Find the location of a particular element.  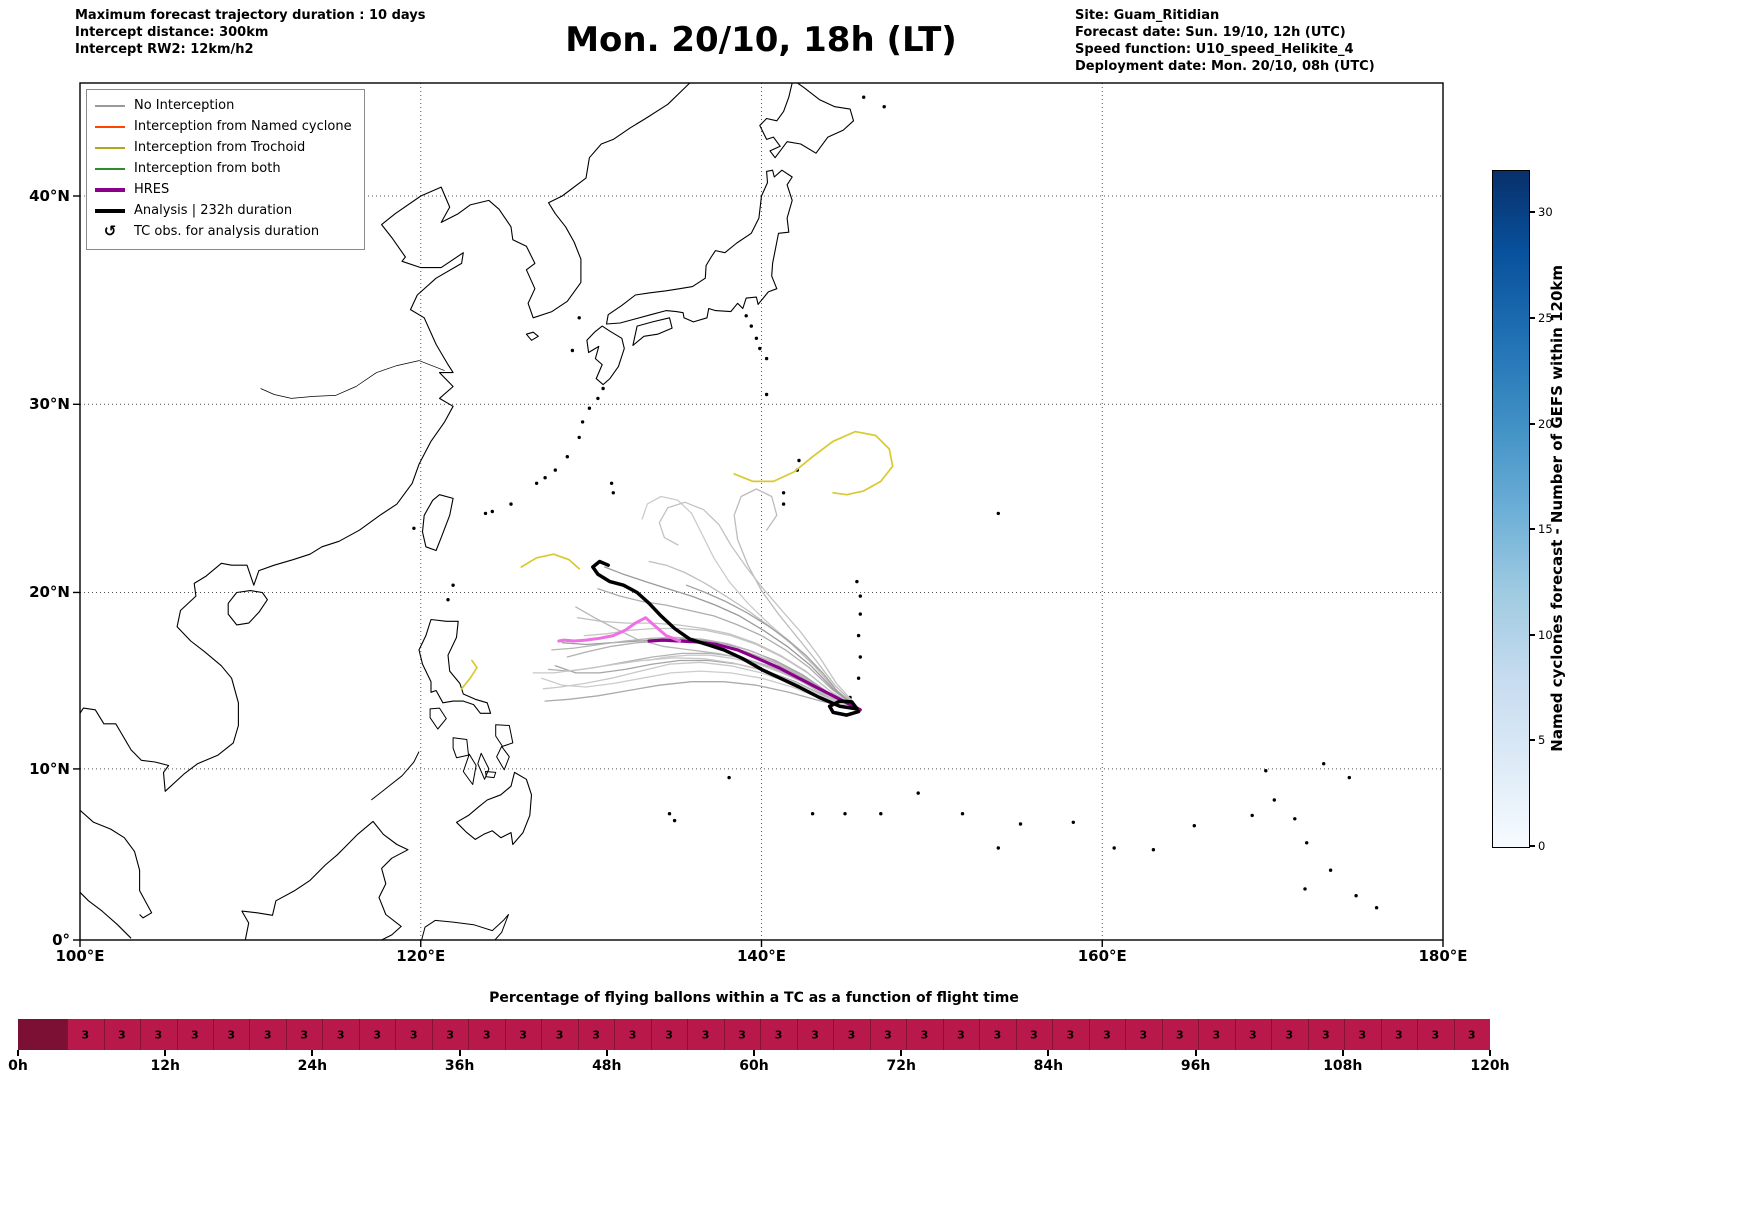

legend-item: Analysis | 232h duration is located at coordinates (223, 210).